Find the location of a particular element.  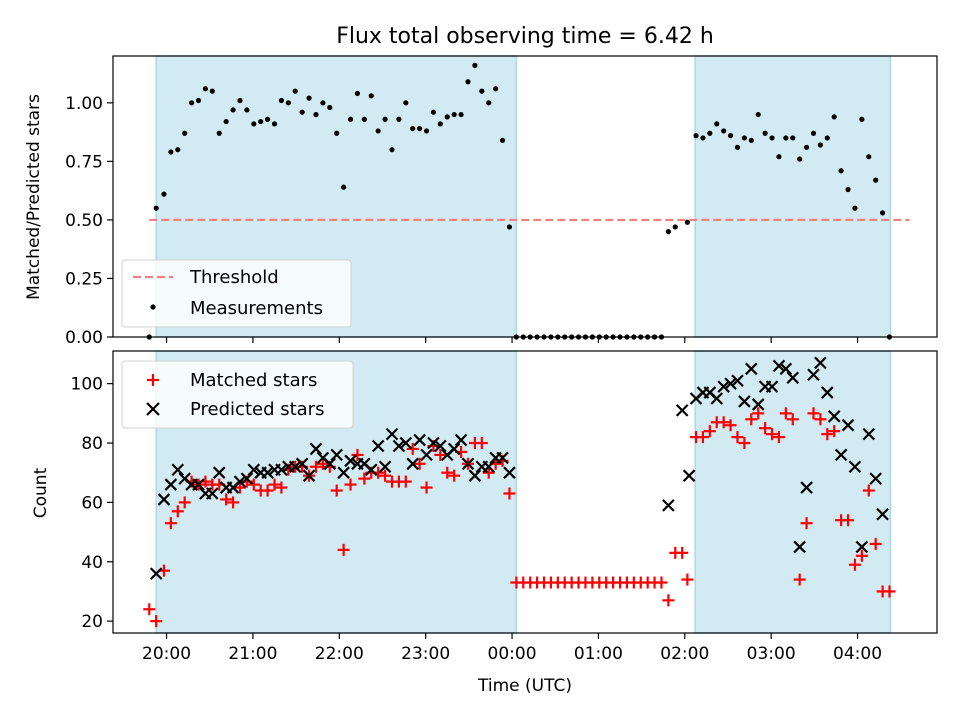

y-tick-label: 0.75 is located at coordinates (84, 162).